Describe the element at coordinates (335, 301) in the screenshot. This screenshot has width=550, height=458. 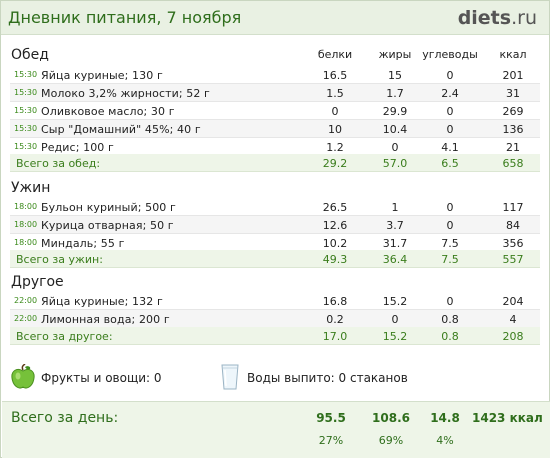
I see `row-protein: 16.8` at that location.